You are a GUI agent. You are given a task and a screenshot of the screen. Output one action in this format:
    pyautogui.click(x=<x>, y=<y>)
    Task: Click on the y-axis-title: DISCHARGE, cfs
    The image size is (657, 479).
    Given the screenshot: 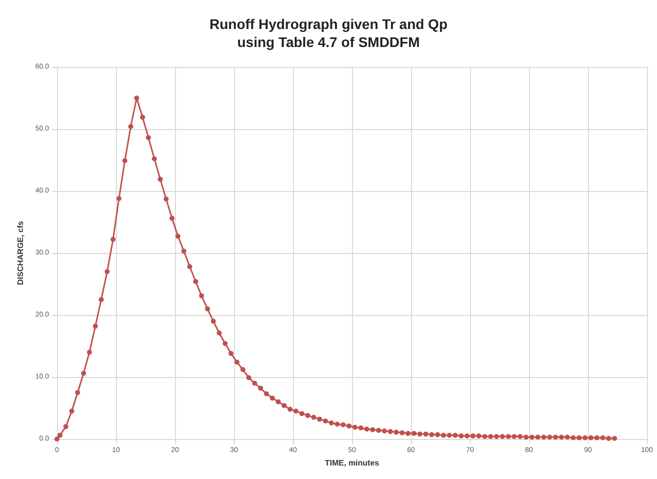 What is the action you would take?
    pyautogui.click(x=20, y=253)
    